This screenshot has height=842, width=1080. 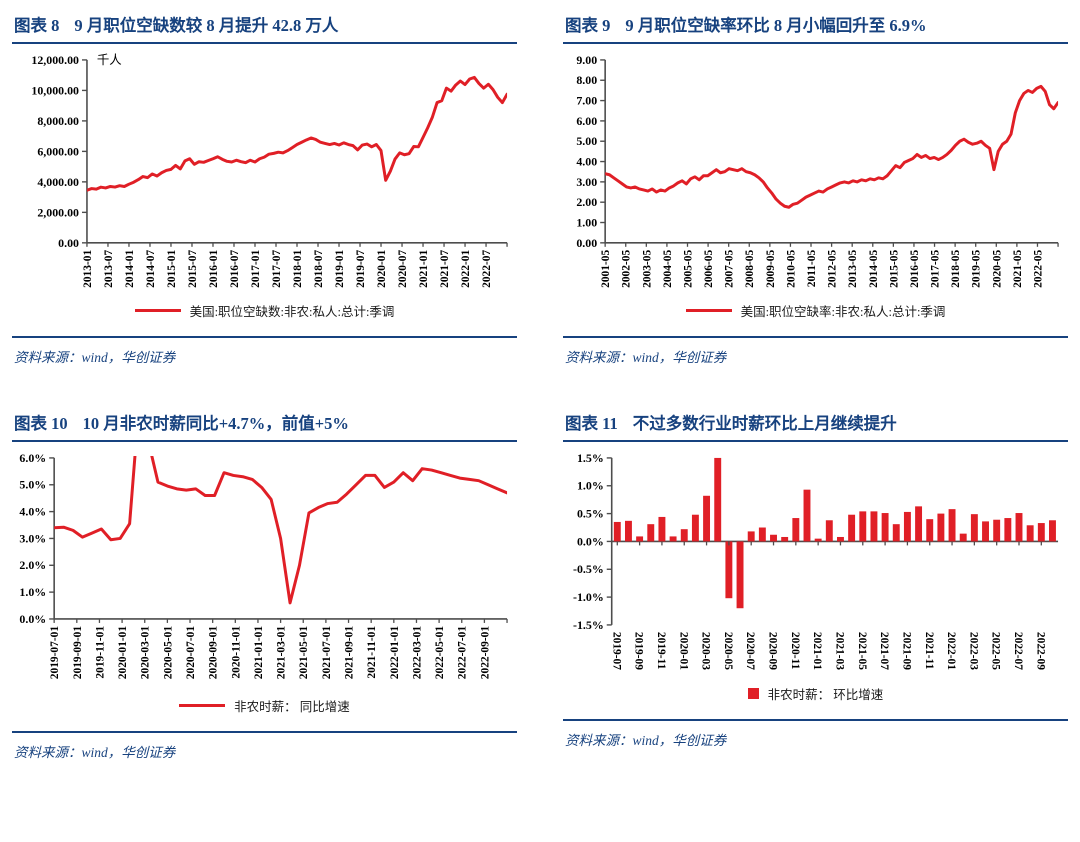 I want to click on figure-11-title-text: 不过多数行业时薪环比上月继续提升, so click(x=764, y=424).